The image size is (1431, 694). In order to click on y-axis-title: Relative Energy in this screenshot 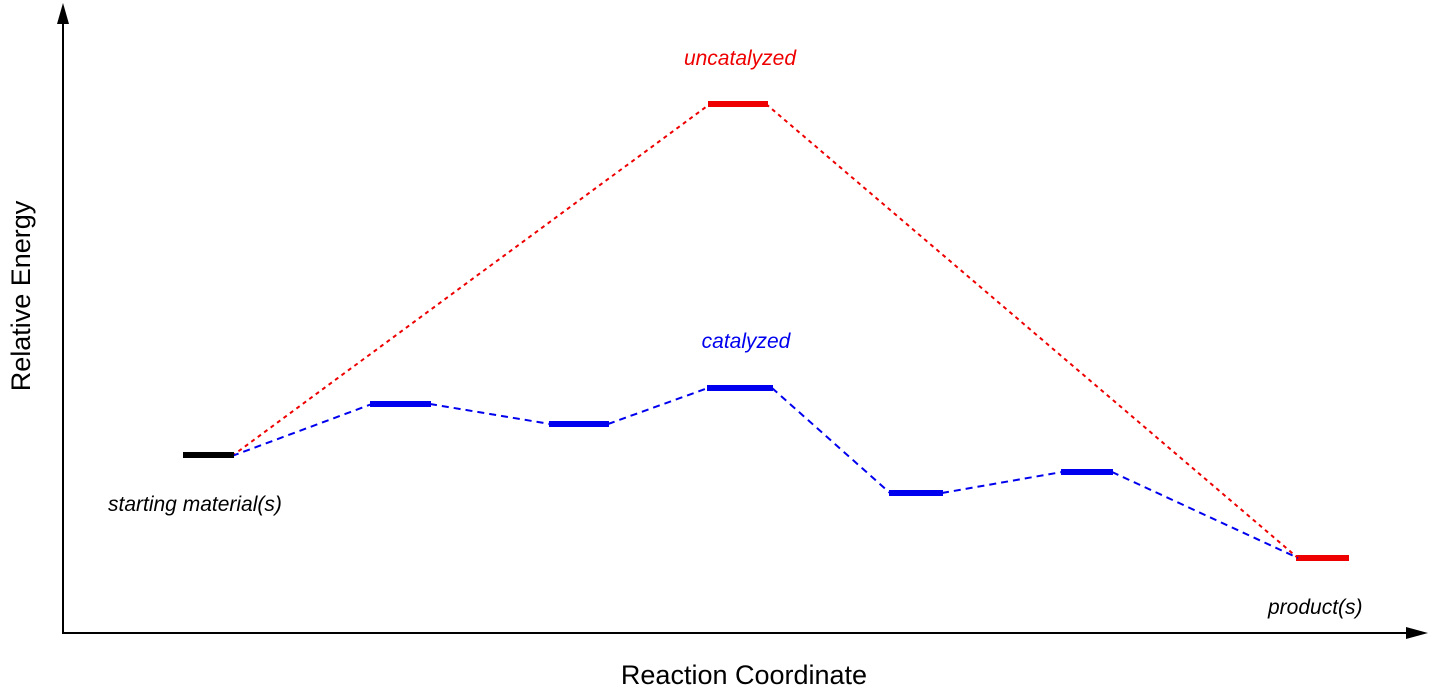, I will do `click(21, 295)`.